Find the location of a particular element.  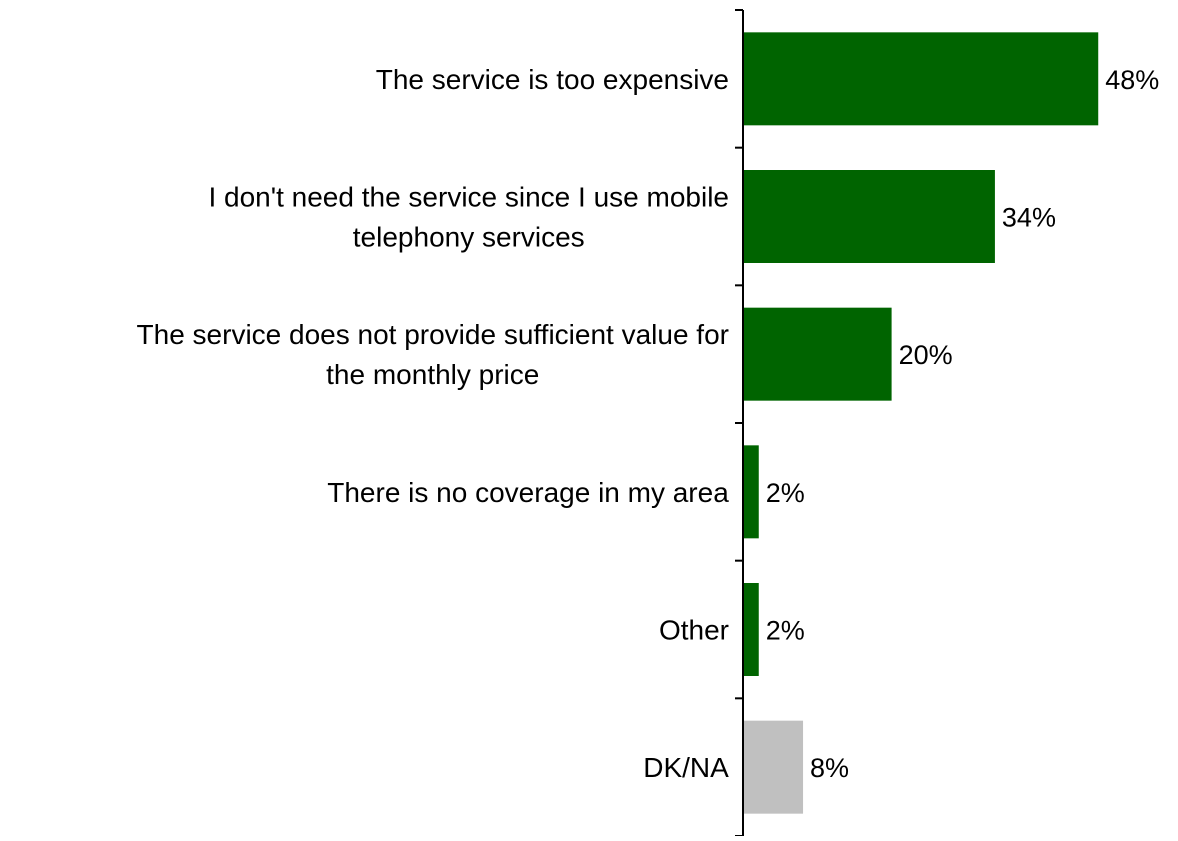

category-label-line: DK/NA is located at coordinates (686, 767).